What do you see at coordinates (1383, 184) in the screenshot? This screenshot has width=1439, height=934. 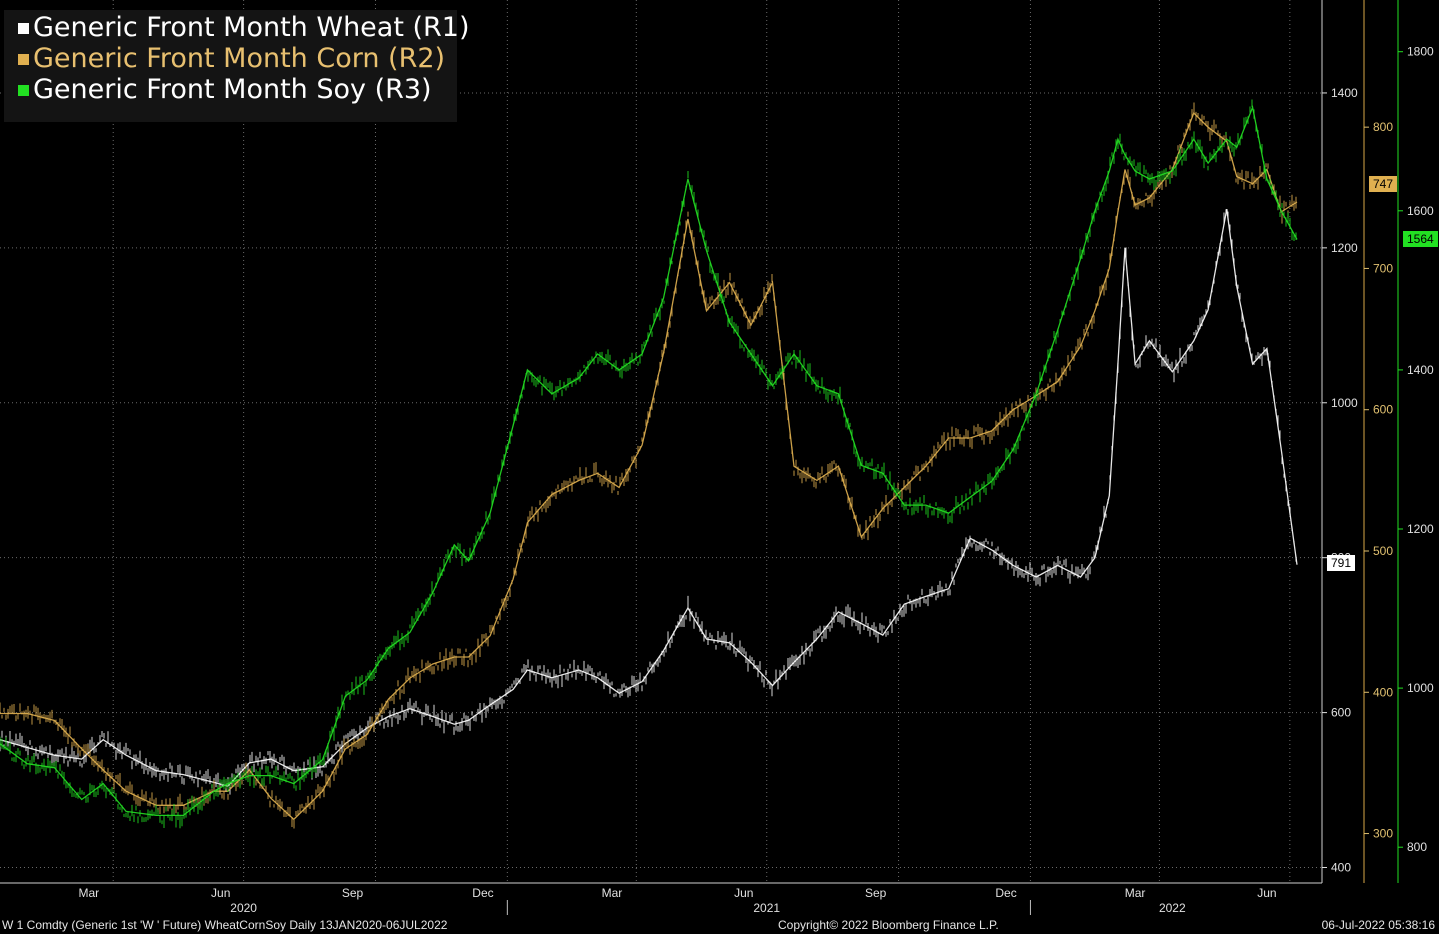 I see `corn-last-value-tag: 747` at bounding box center [1383, 184].